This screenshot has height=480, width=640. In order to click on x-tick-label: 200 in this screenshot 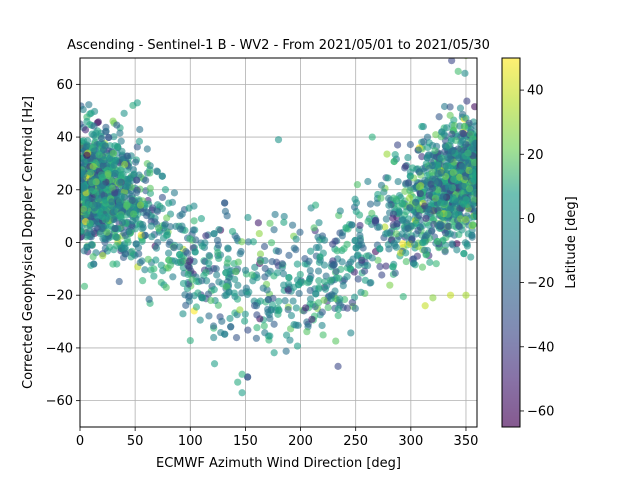, I will do `click(300, 441)`.